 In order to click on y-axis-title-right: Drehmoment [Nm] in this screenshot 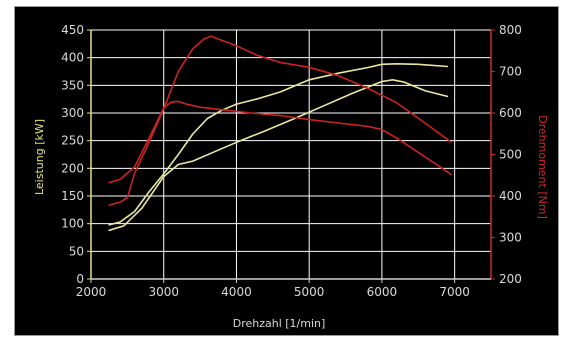, I will do `click(542, 167)`.